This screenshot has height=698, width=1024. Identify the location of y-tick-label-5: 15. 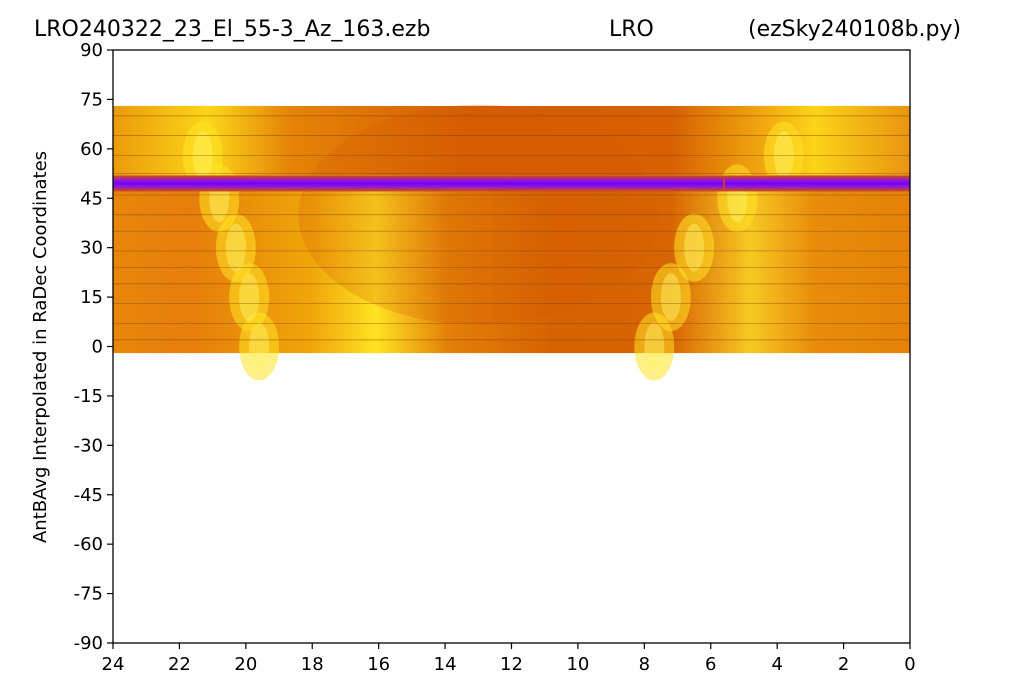
(91, 297).